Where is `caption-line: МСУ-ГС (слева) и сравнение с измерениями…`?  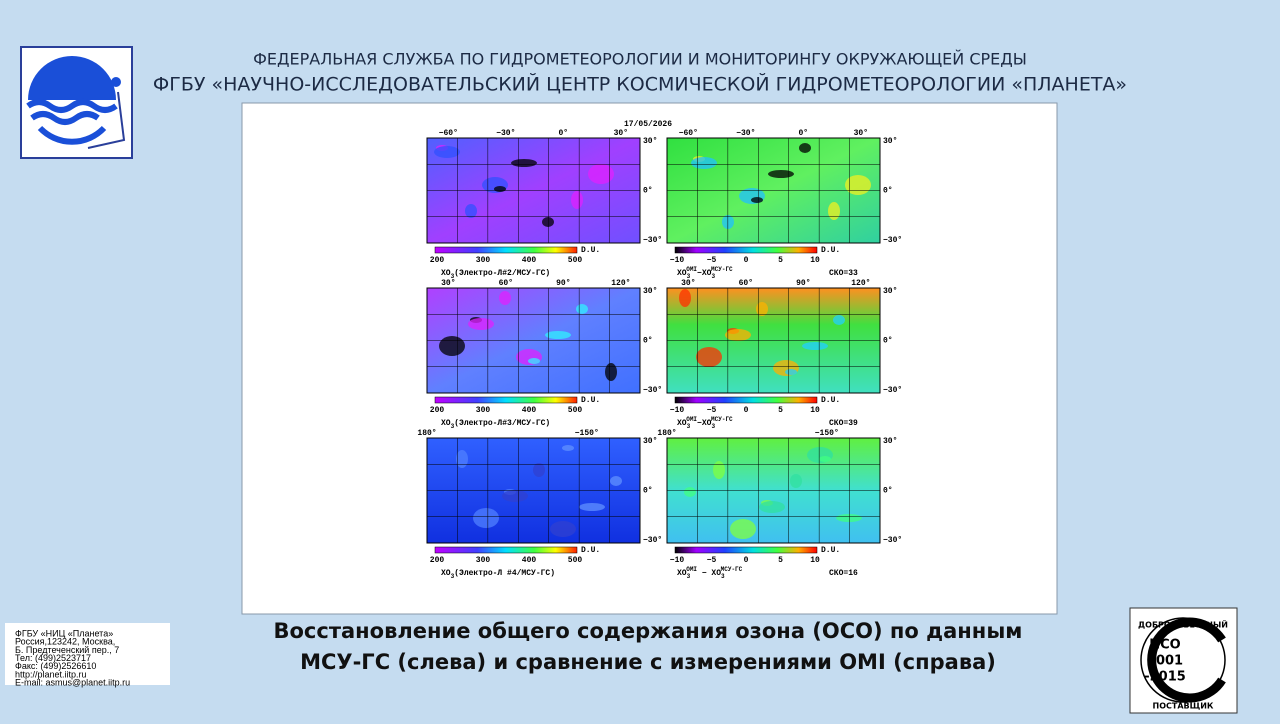
caption-line: МСУ-ГС (слева) и сравнение с измерениями… is located at coordinates (648, 662).